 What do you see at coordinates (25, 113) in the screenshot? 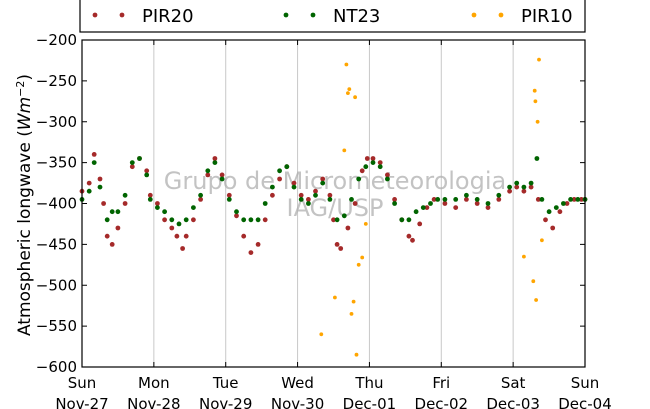
I see `y-axis-unit: Wm` at bounding box center [25, 113].